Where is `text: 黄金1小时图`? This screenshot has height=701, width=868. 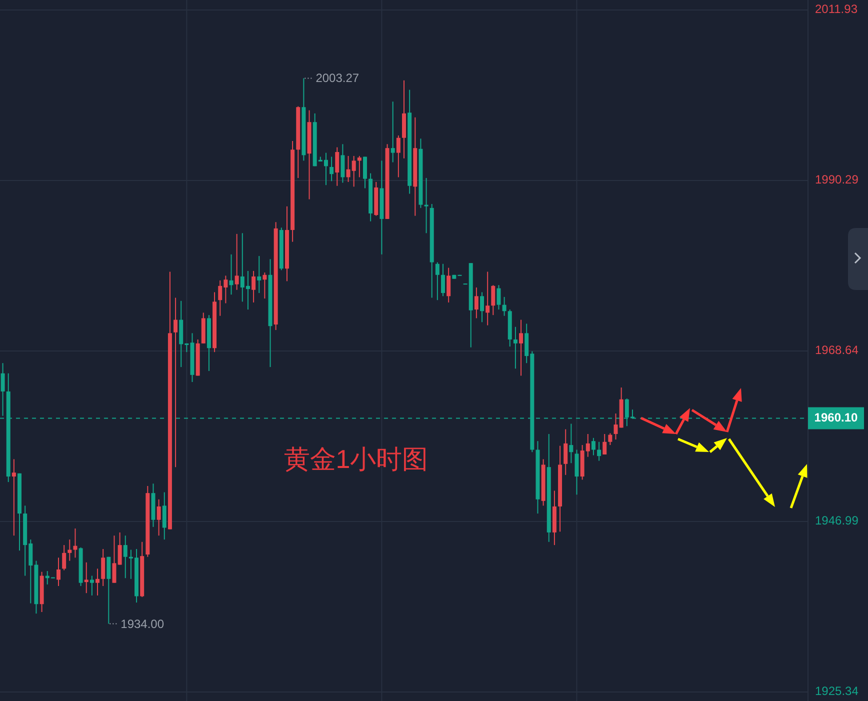 text: 黄金1小时图 is located at coordinates (356, 459).